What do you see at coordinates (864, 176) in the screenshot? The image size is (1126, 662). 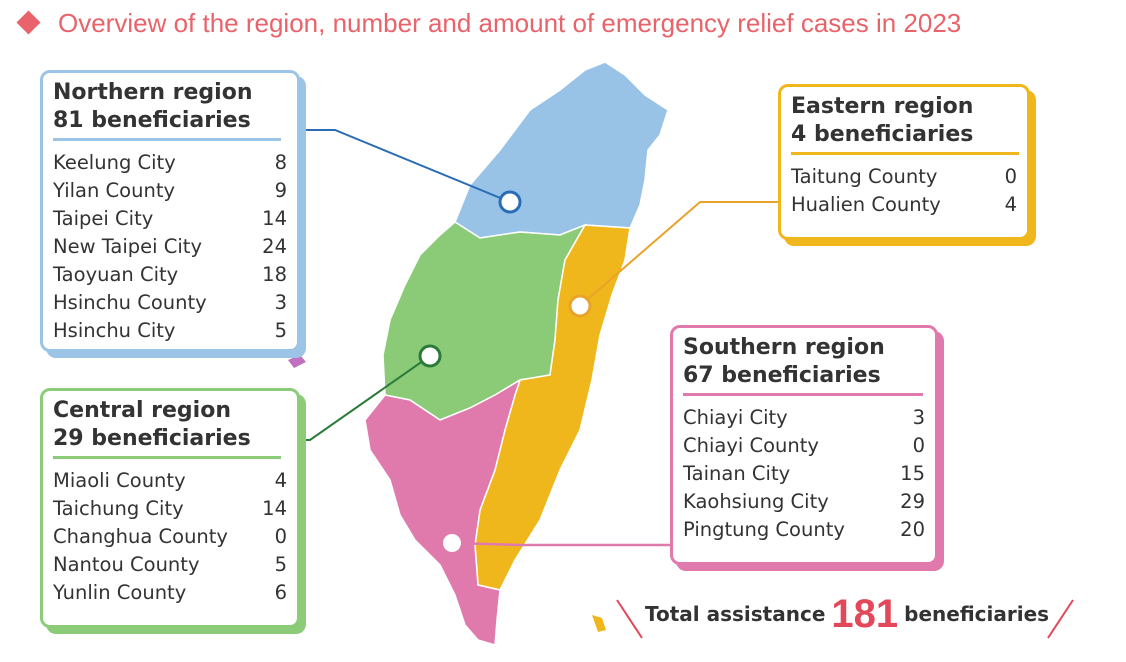 I see `item-name: Taitung County` at bounding box center [864, 176].